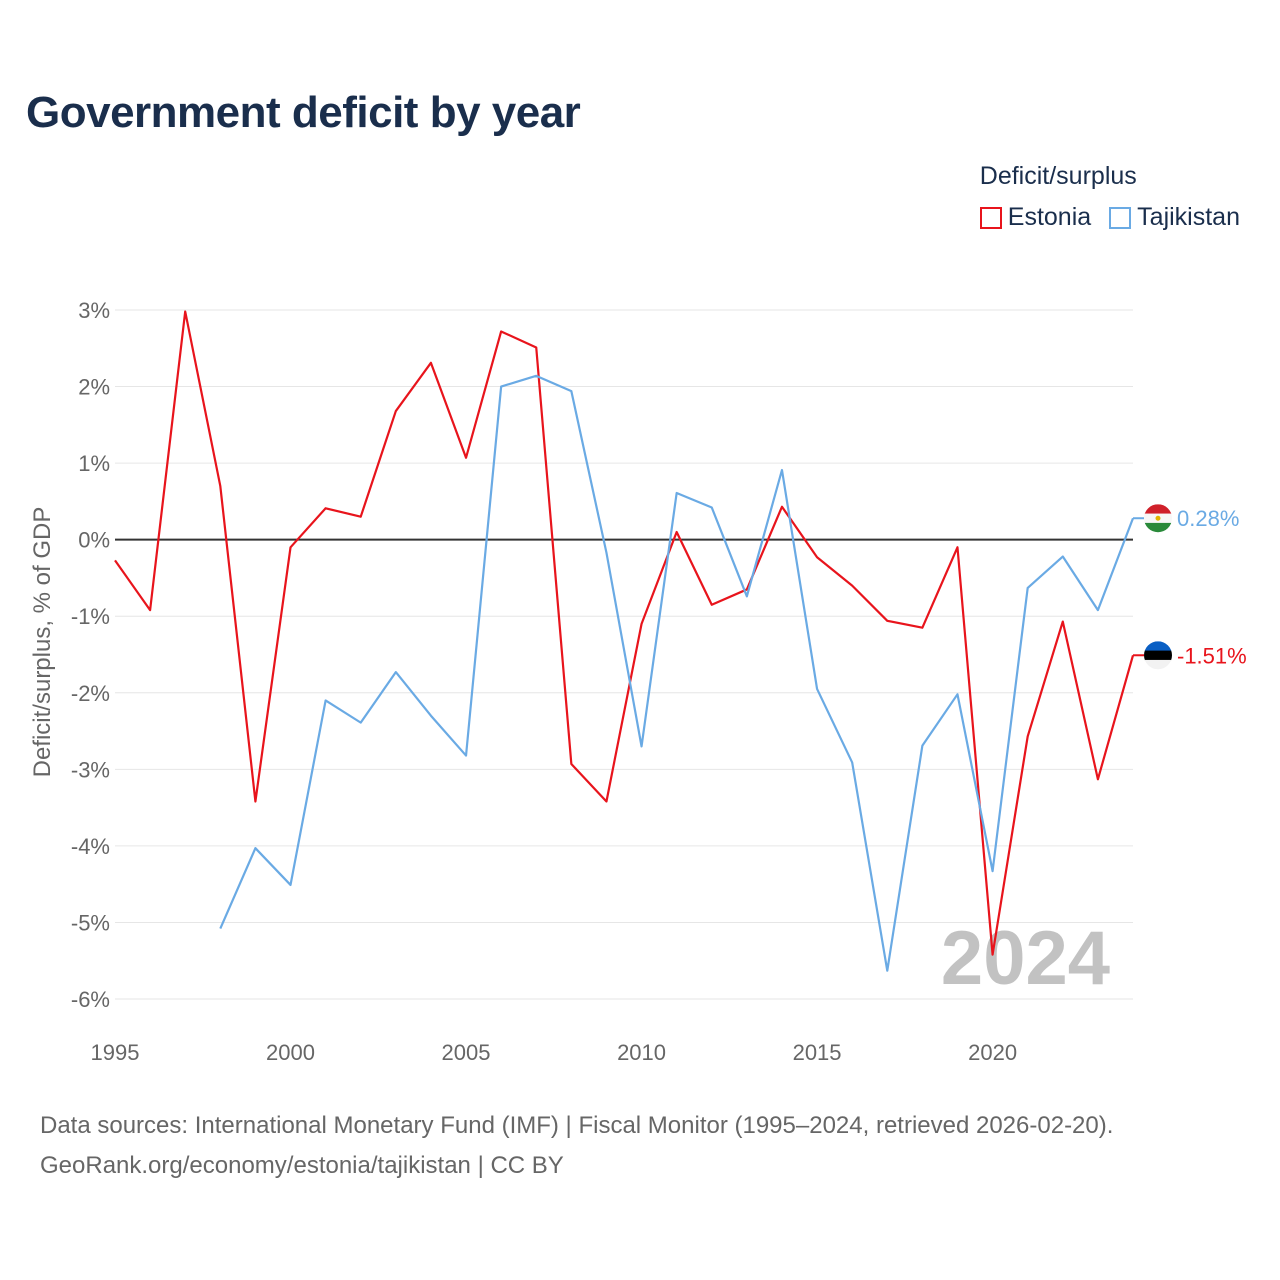 This screenshot has height=1280, width=1280. I want to click on y-tick-label: -4%, so click(90, 846).